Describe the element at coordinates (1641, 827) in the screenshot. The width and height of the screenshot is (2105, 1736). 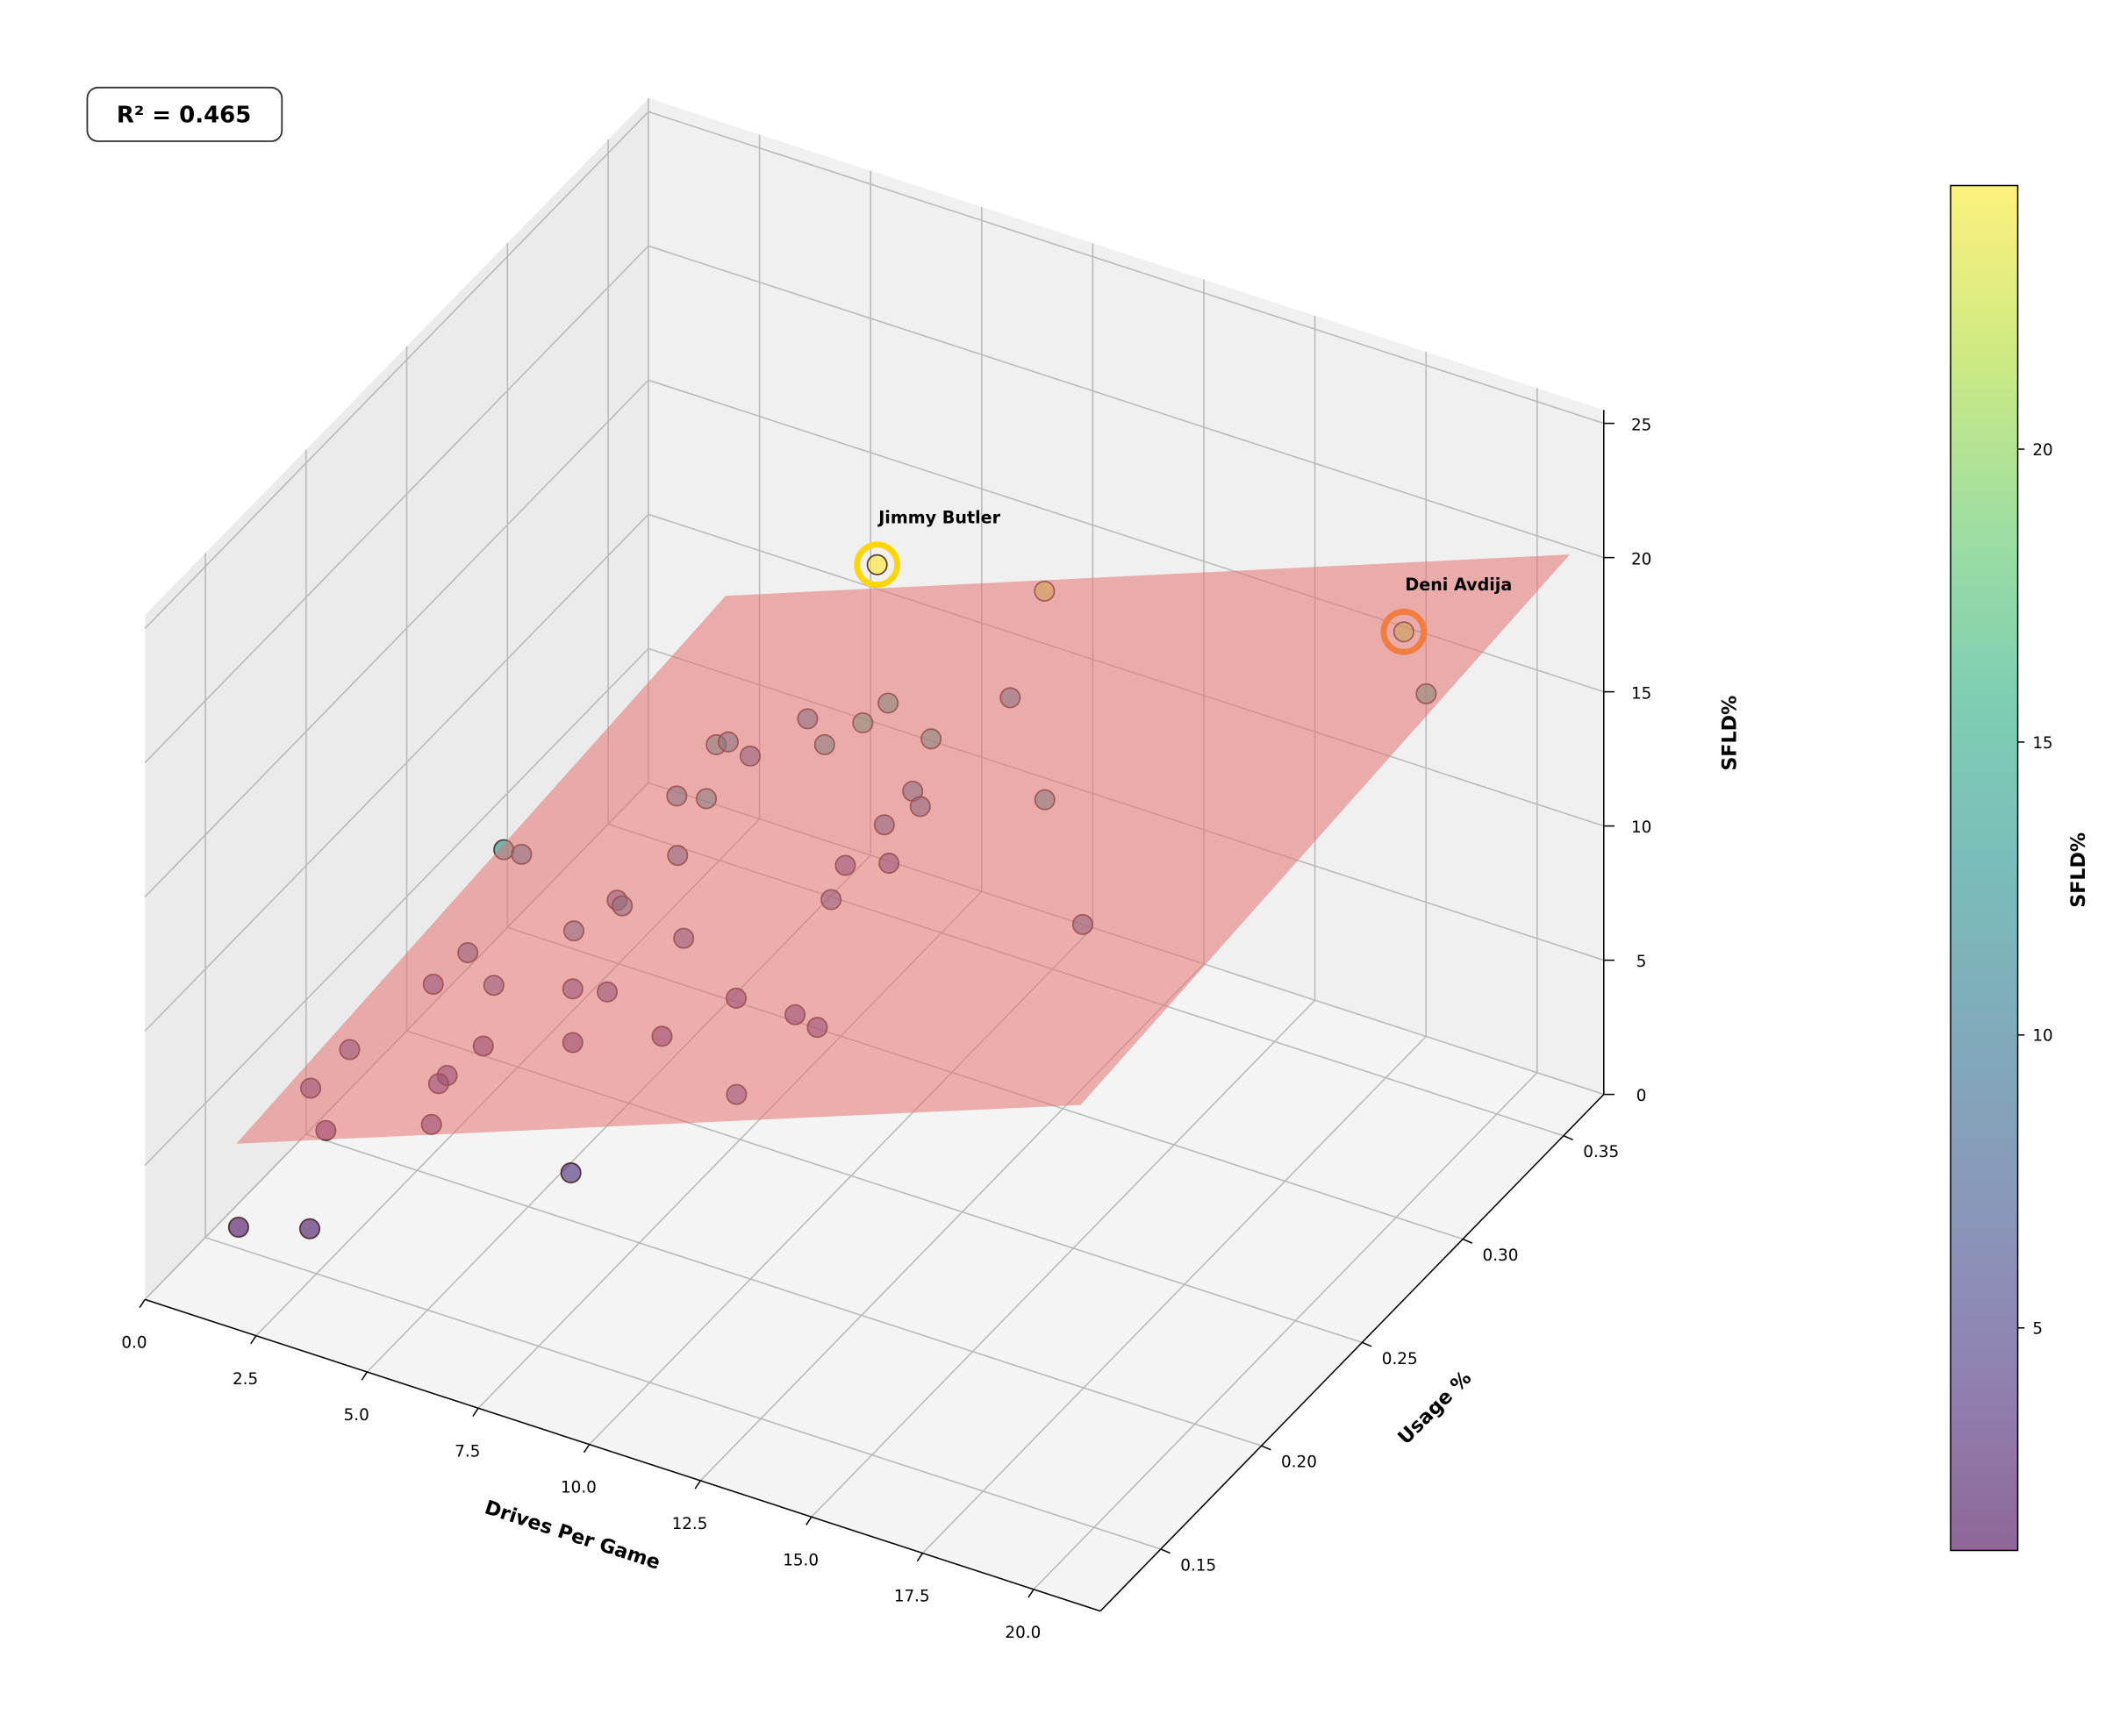
I see `z-tick-label: 10` at that location.